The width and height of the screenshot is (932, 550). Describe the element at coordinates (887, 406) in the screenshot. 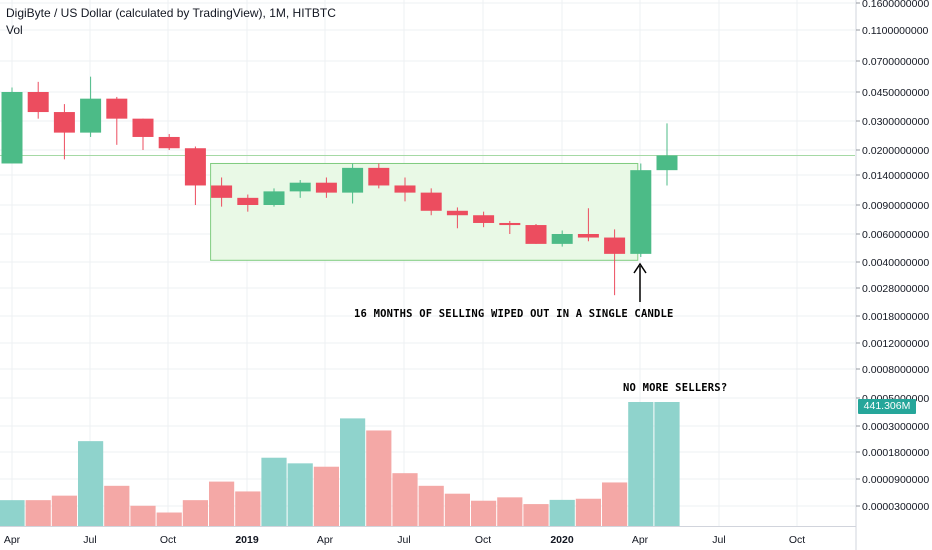

I see `volume-value-tag: 441.306M` at that location.